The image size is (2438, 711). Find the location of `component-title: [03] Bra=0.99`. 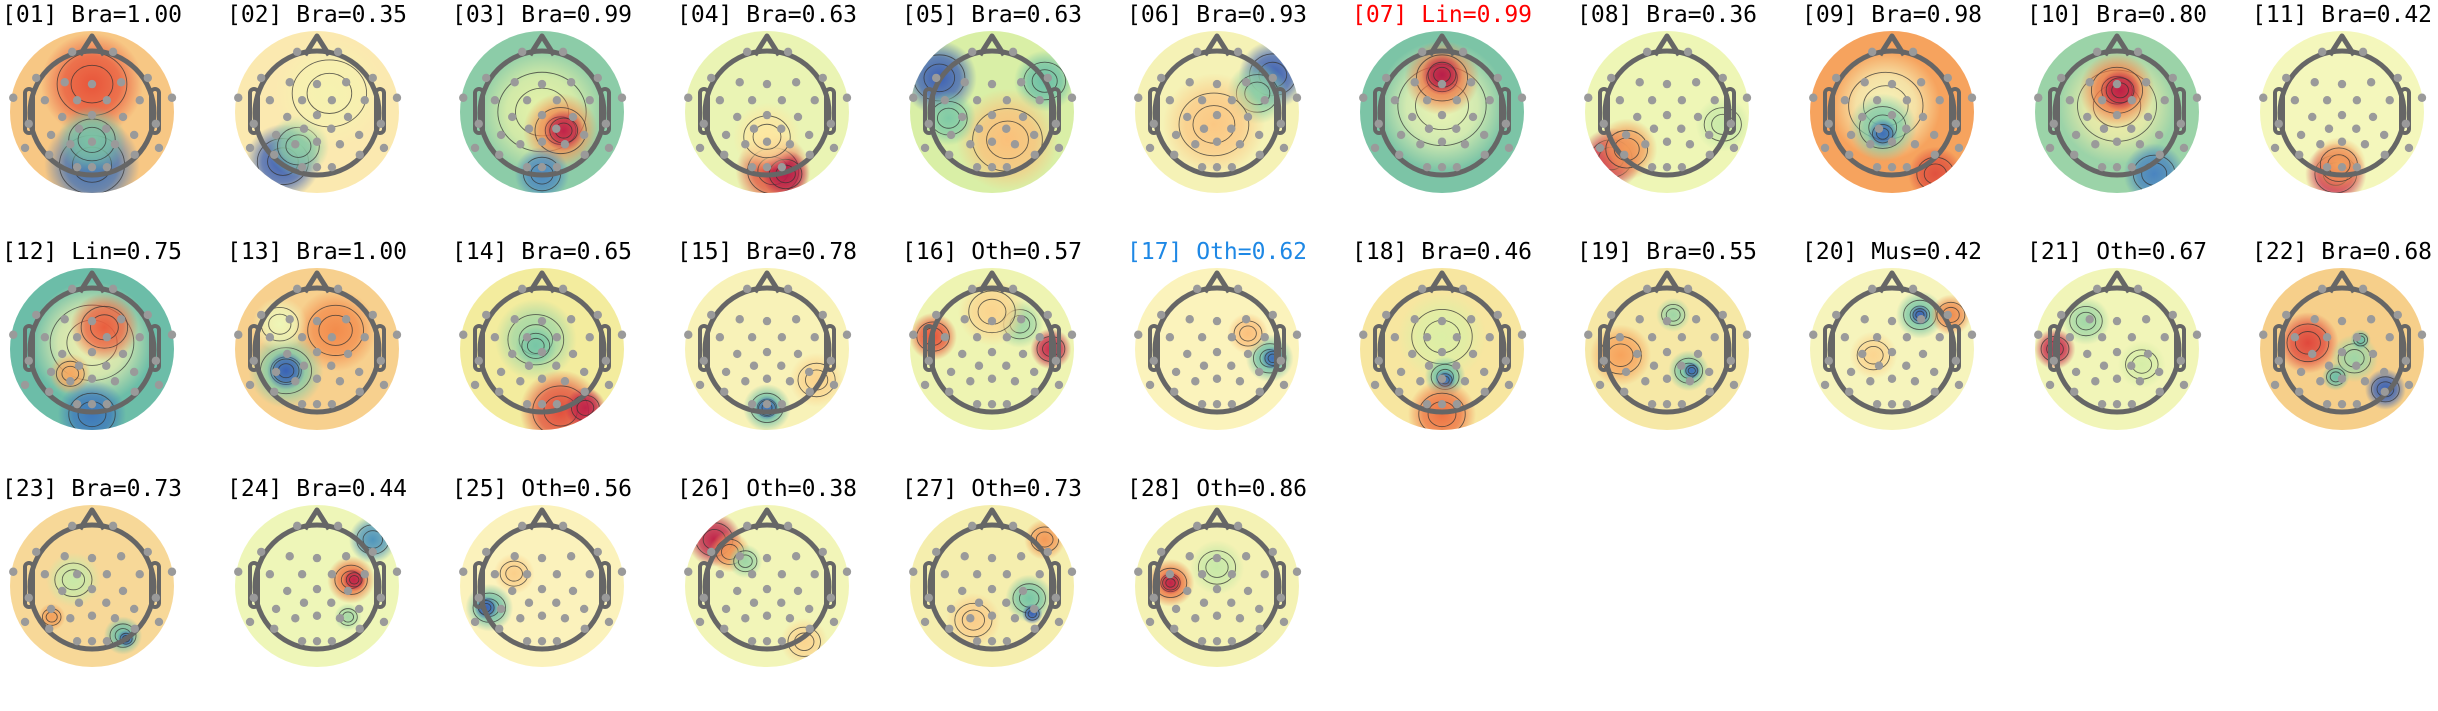

component-title: [03] Bra=0.99 is located at coordinates (542, 15).